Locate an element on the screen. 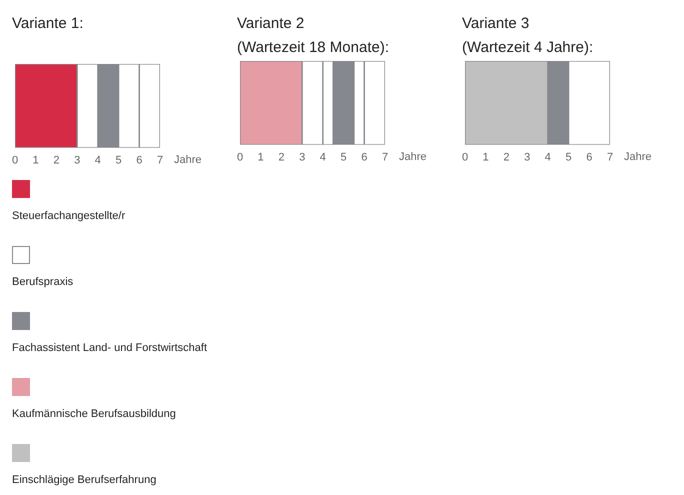 This screenshot has height=495, width=684. chart-title: Variante 1: is located at coordinates (48, 24).